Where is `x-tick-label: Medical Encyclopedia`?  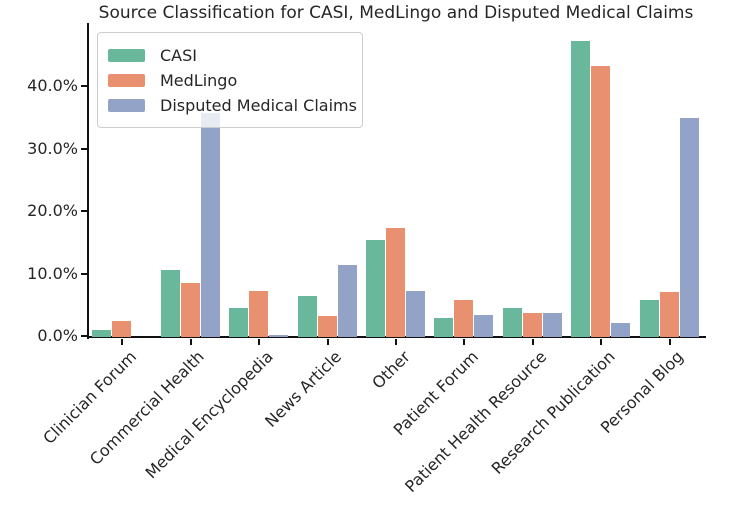 x-tick-label: Medical Encyclopedia is located at coordinates (209, 415).